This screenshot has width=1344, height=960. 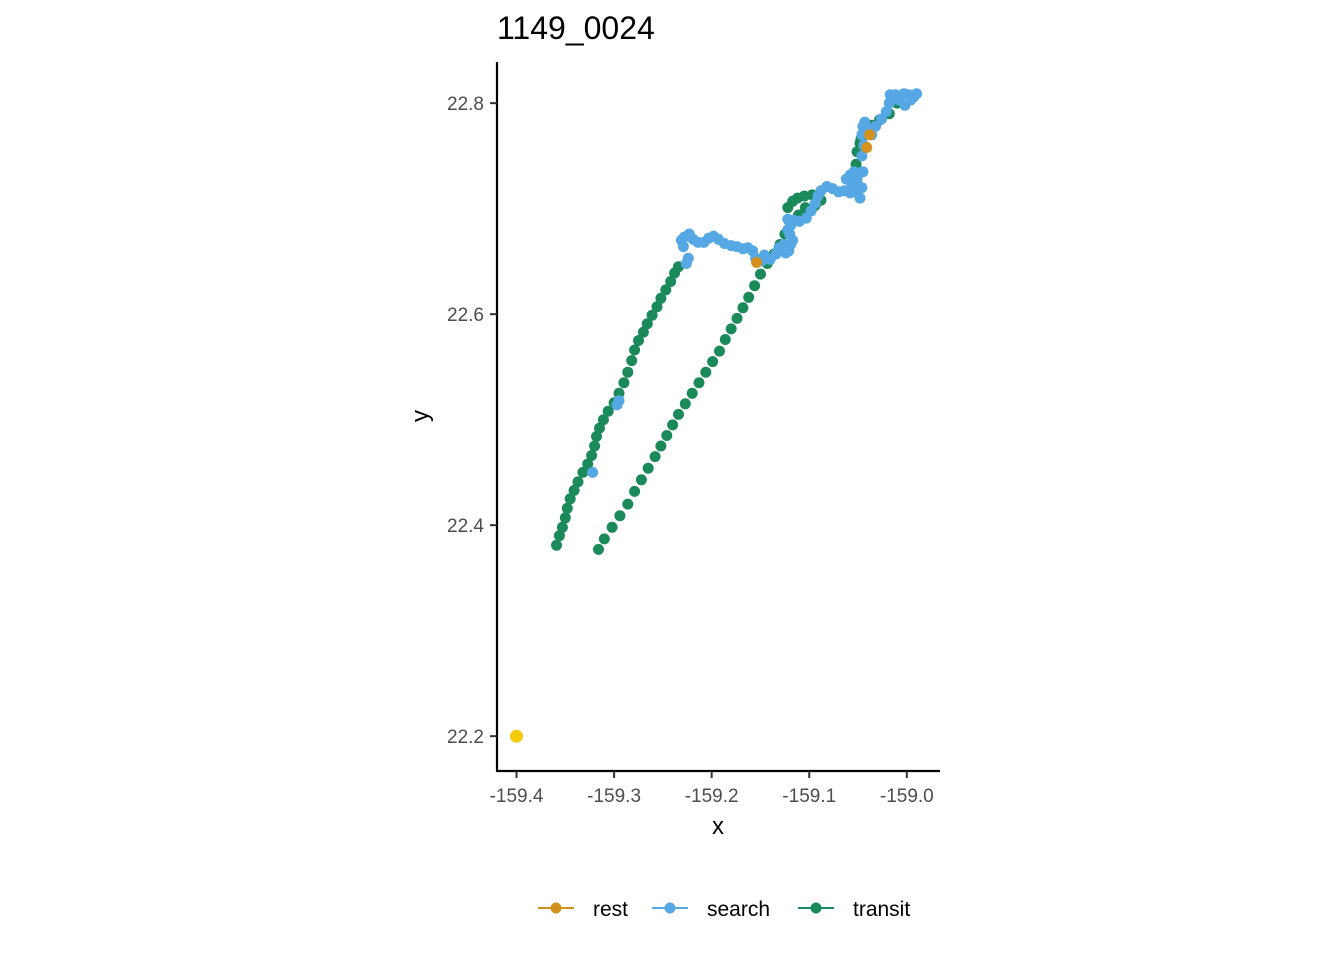 I want to click on x-axis-ticks: -159.4 -159.3 -159.2 -159.1 -159.0, so click(x=712, y=789).